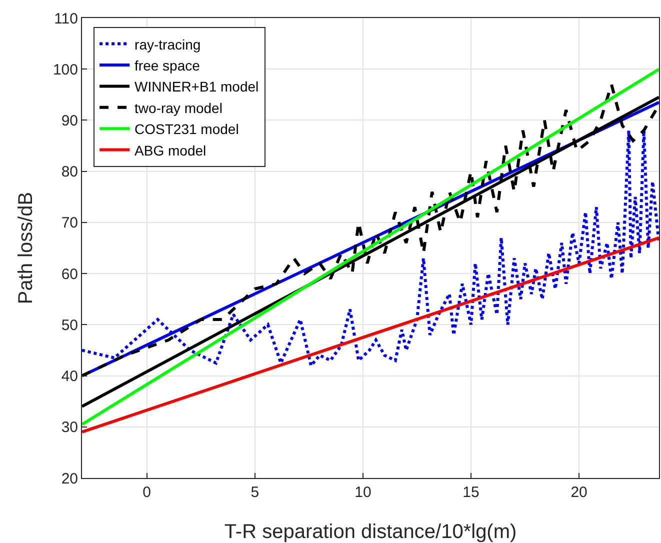 This screenshot has height=543, width=661. Describe the element at coordinates (69, 121) in the screenshot. I see `y-tick-label: 90` at that location.